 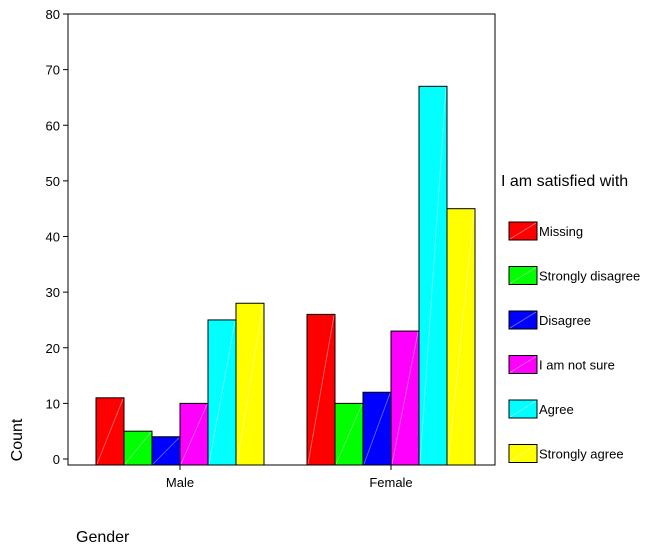 I want to click on legend-label-strongly-agree: Strongly agree, so click(x=581, y=454).